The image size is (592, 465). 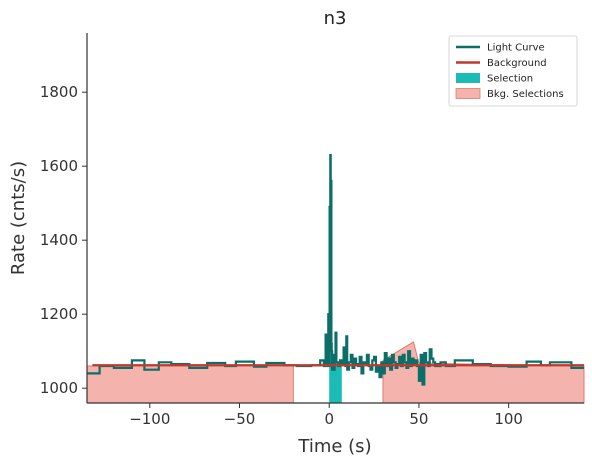 What do you see at coordinates (517, 63) in the screenshot?
I see `legend-label: Background` at bounding box center [517, 63].